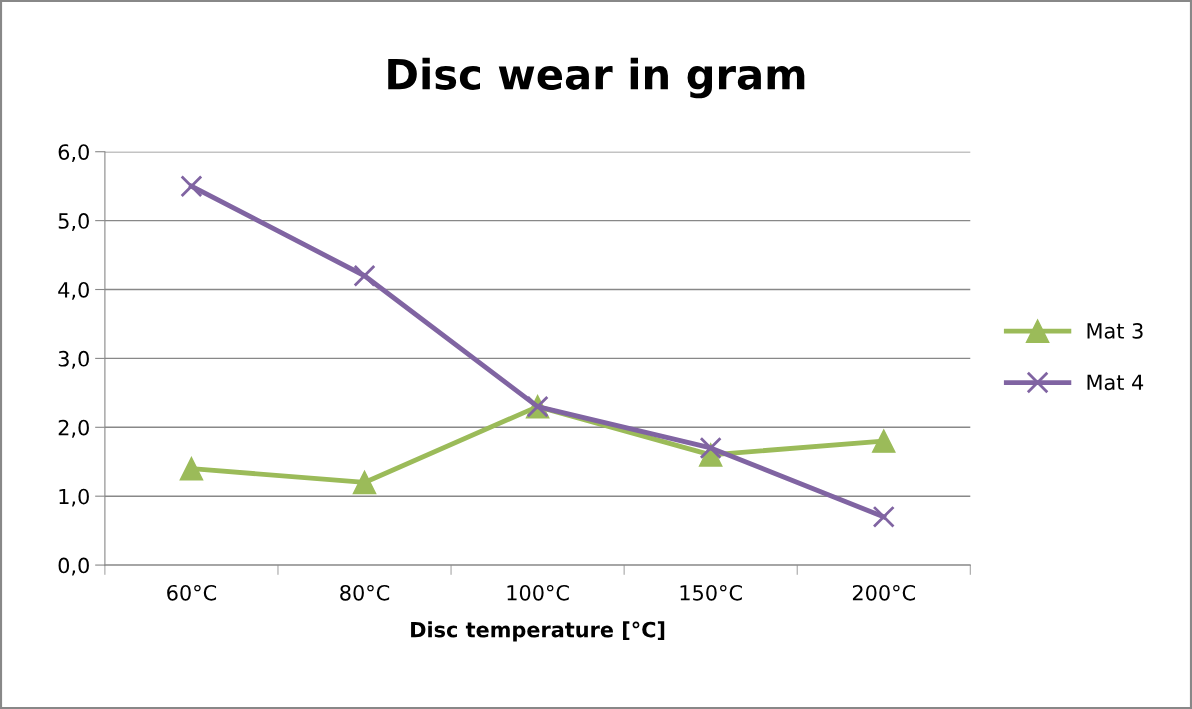 The height and width of the screenshot is (709, 1192). Describe the element at coordinates (883, 592) in the screenshot. I see `x-tick-label: 200°C` at that location.